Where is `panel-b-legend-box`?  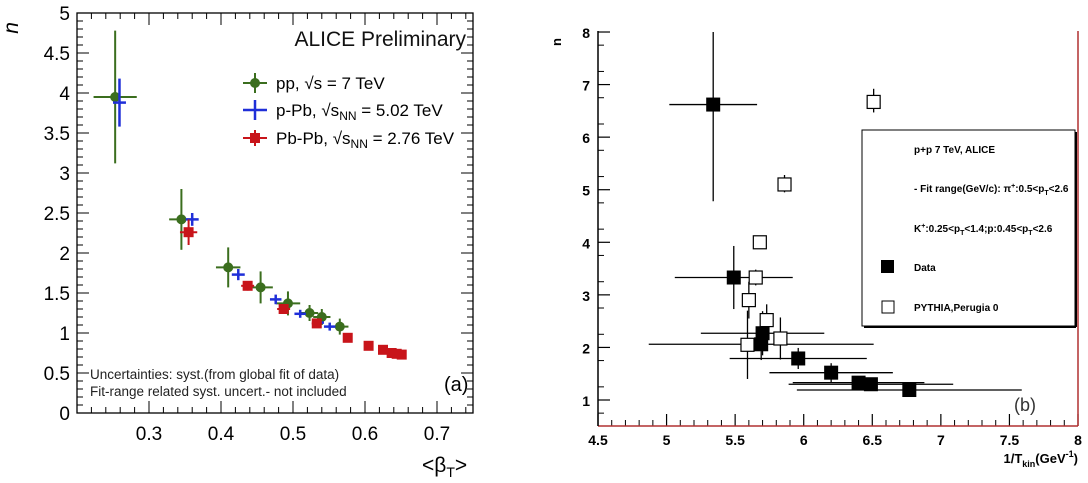 panel-b-legend-box is located at coordinates (968, 228).